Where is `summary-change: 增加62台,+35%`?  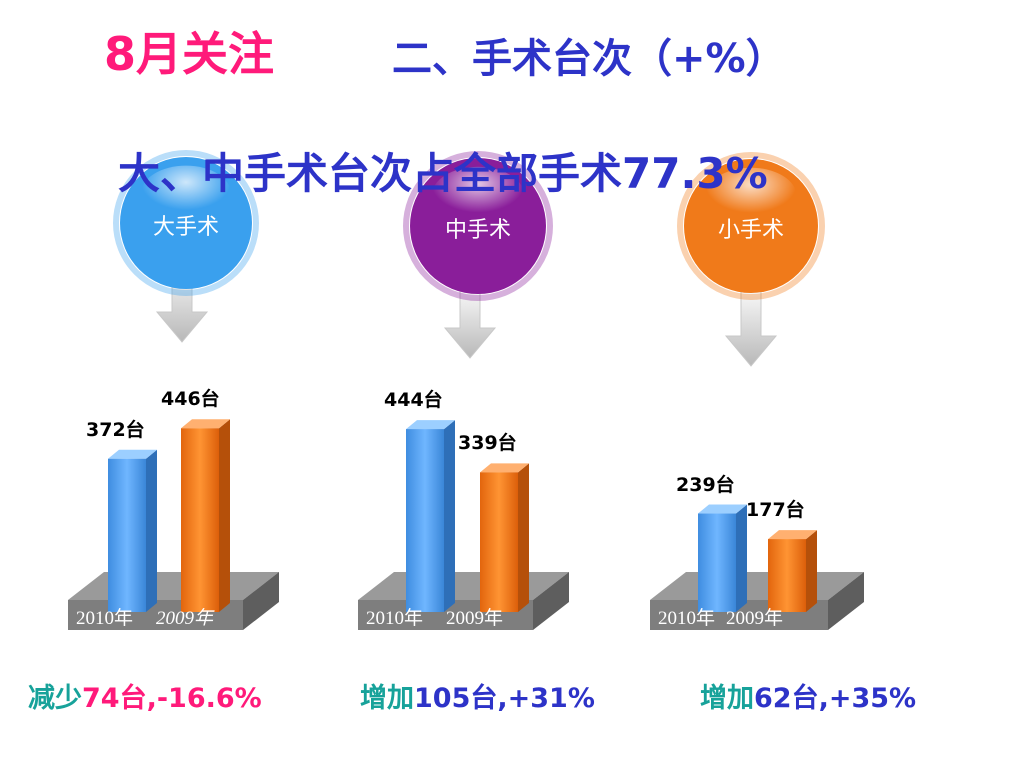 summary-change: 增加62台,+35% is located at coordinates (808, 695).